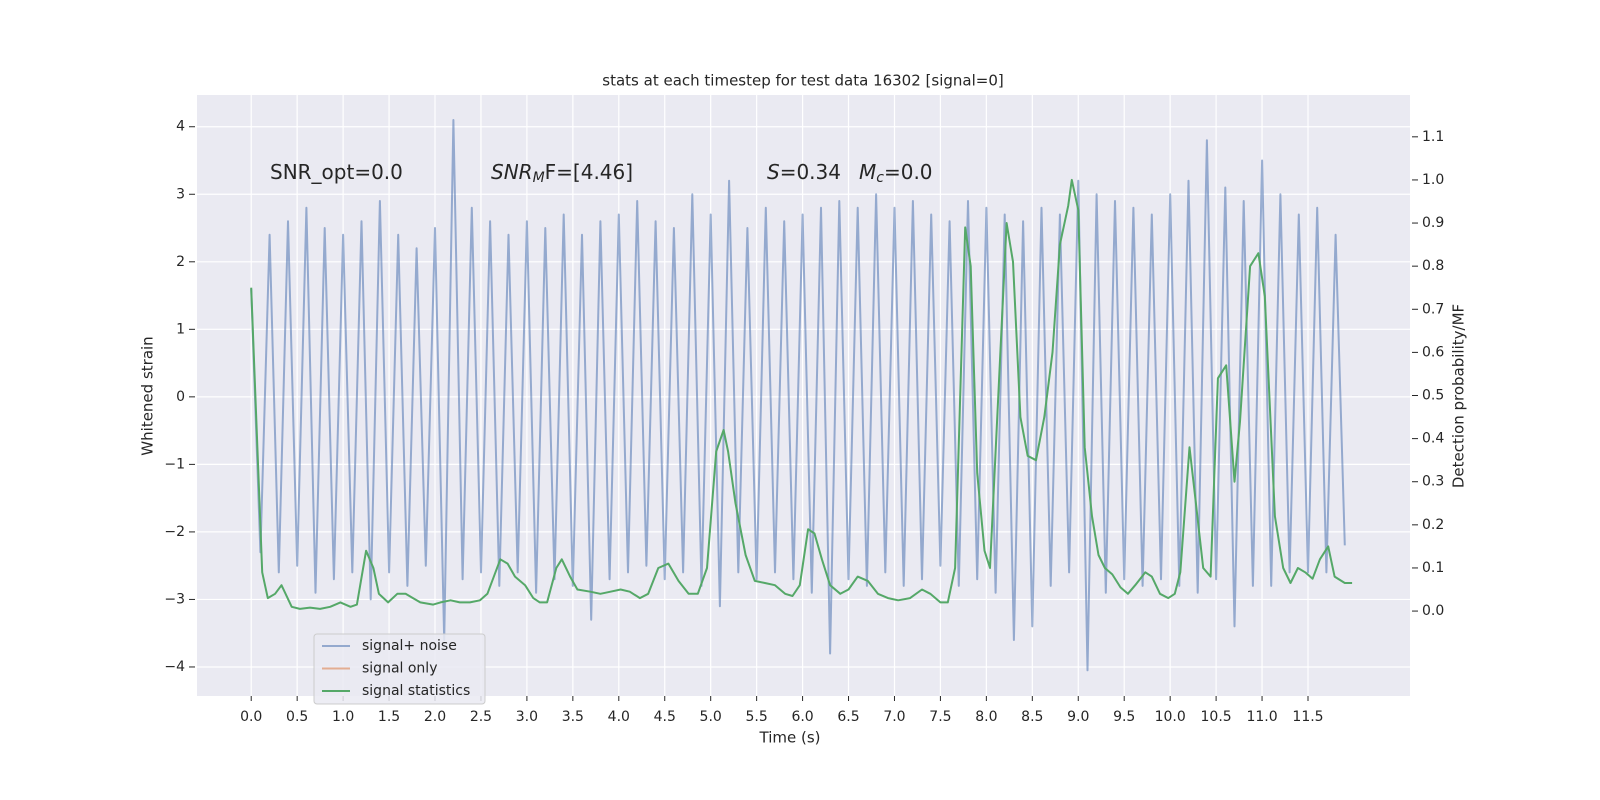  I want to click on y2-axis-label: Detection probability/MF, so click(1459, 396).